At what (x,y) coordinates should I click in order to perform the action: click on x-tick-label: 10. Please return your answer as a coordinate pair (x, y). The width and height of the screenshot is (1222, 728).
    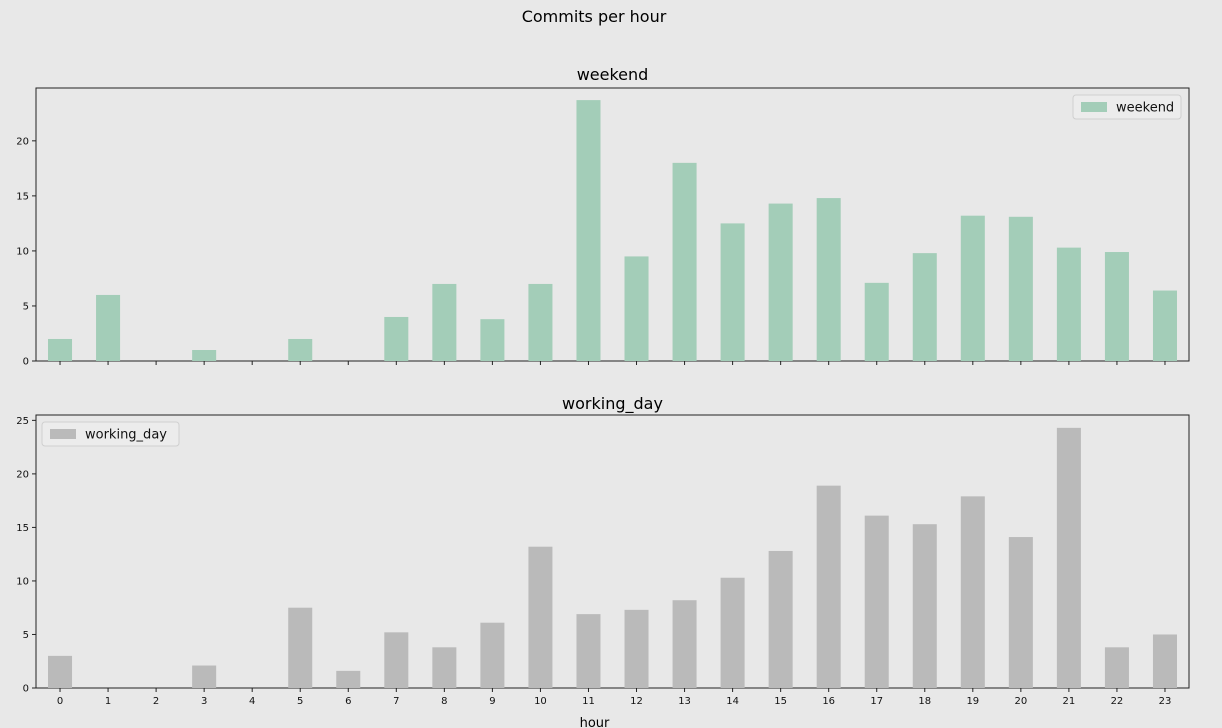
    Looking at the image, I should click on (540, 701).